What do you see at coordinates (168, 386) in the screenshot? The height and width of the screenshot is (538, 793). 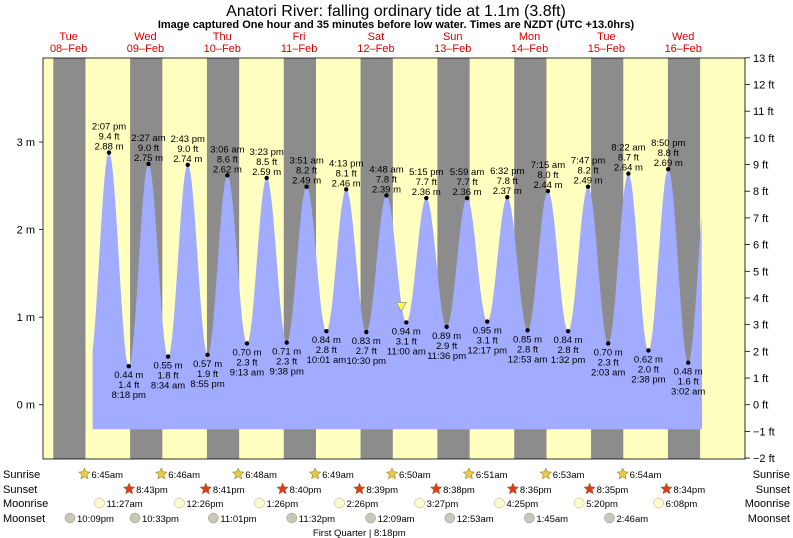 I see `tide-time: 8:34 am` at bounding box center [168, 386].